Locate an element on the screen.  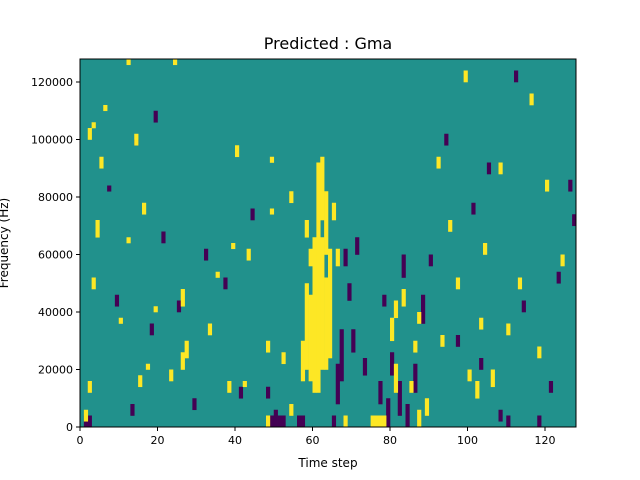
y-tick-label: 80000 is located at coordinates (55, 197).